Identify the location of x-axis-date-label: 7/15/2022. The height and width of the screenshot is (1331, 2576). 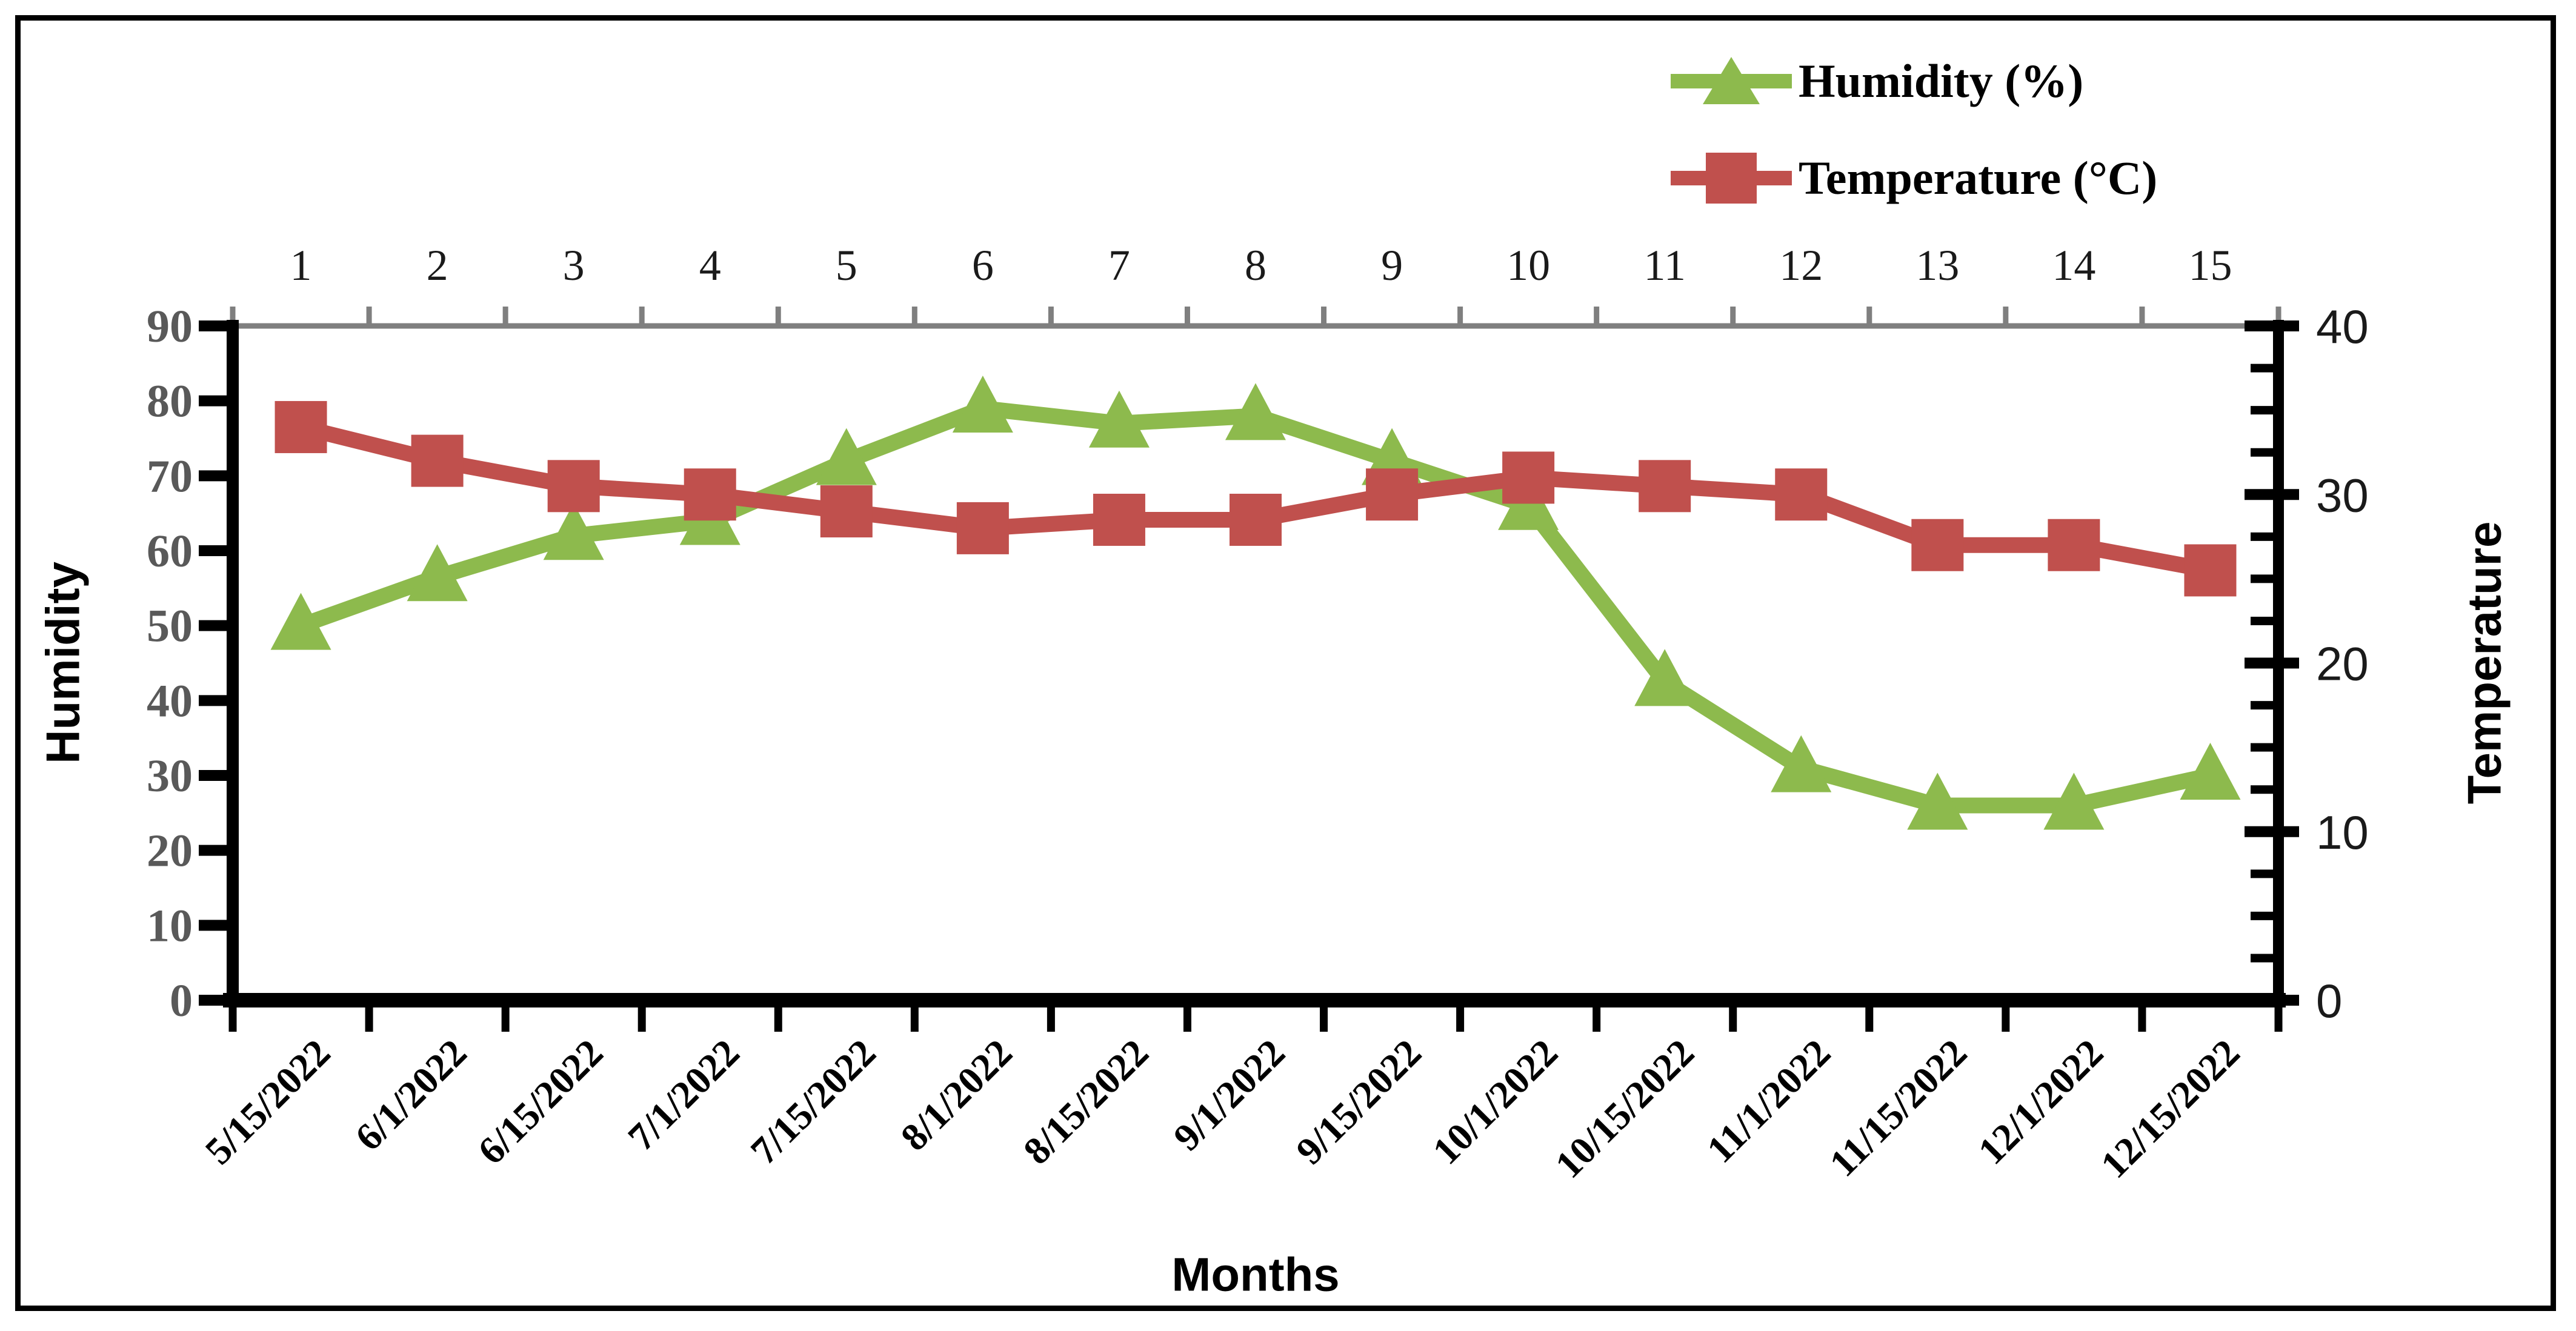
(813, 1102).